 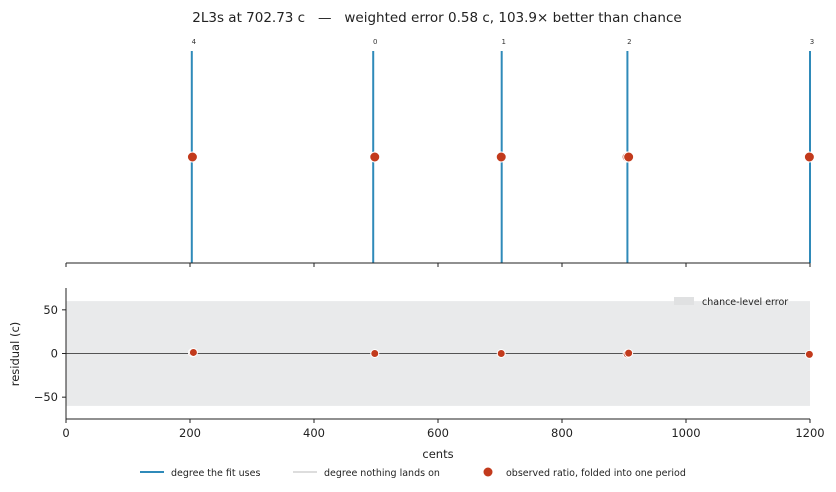 What do you see at coordinates (215, 473) in the screenshot?
I see `legend-fit-label: degree the fit uses` at bounding box center [215, 473].